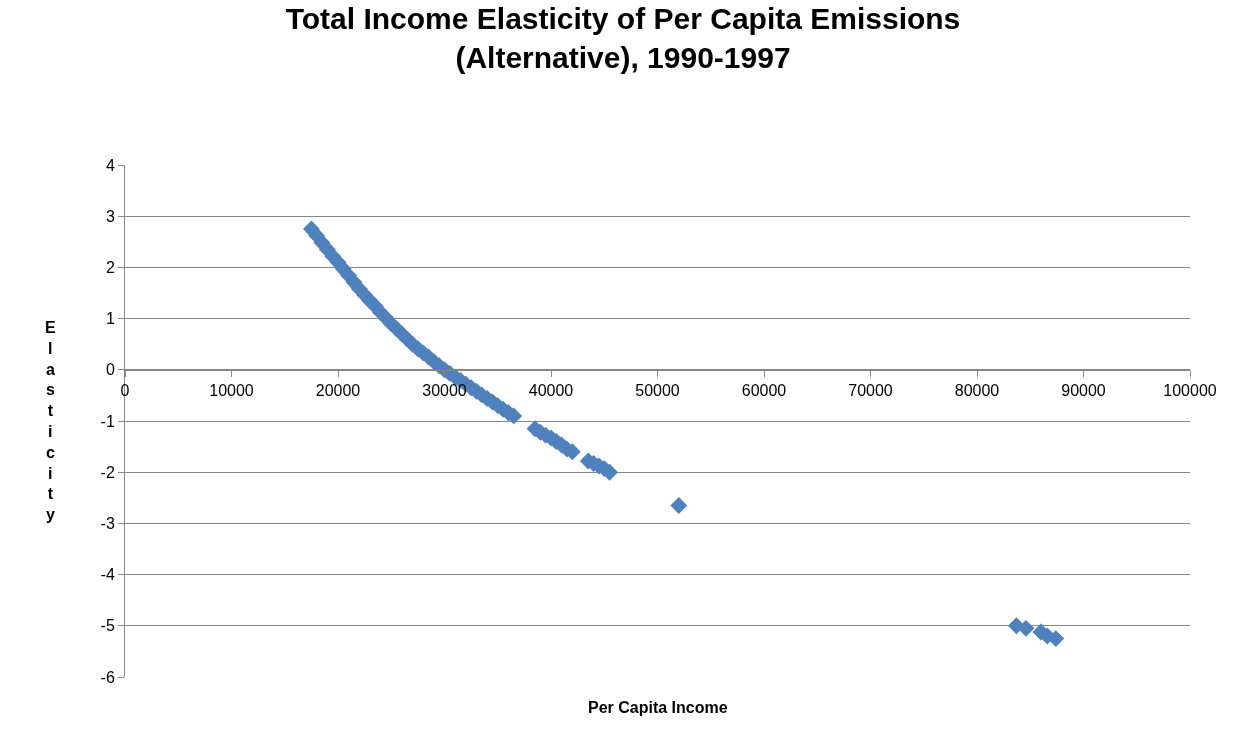  Describe the element at coordinates (107, 575) in the screenshot. I see `y-tick-label: -4` at that location.